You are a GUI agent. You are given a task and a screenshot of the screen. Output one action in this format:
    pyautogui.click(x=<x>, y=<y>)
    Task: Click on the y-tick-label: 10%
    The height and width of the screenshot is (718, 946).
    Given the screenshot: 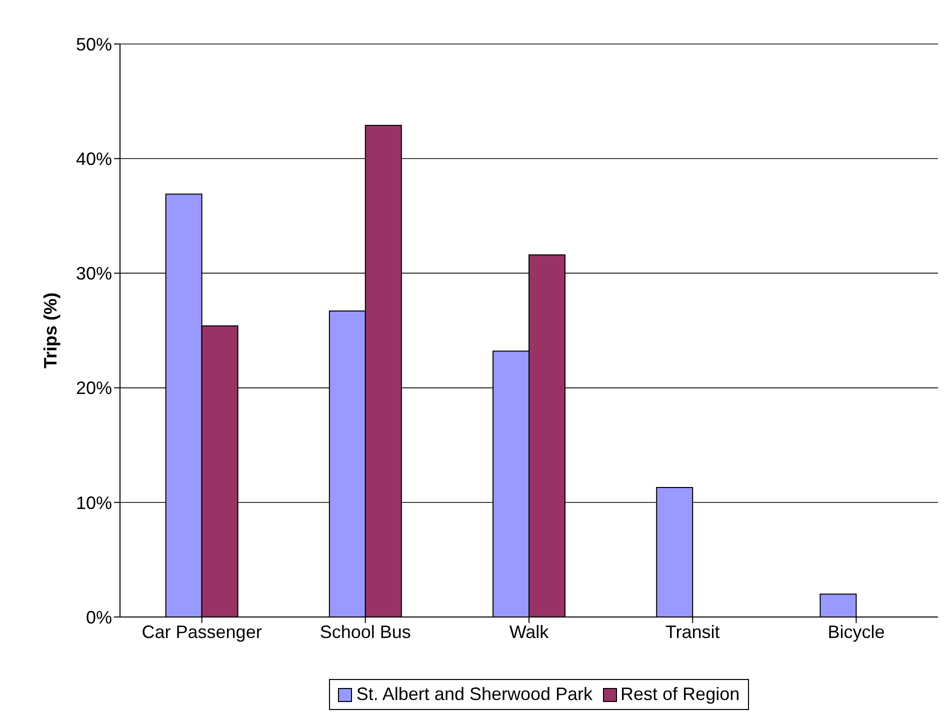 What is the action you would take?
    pyautogui.click(x=94, y=502)
    